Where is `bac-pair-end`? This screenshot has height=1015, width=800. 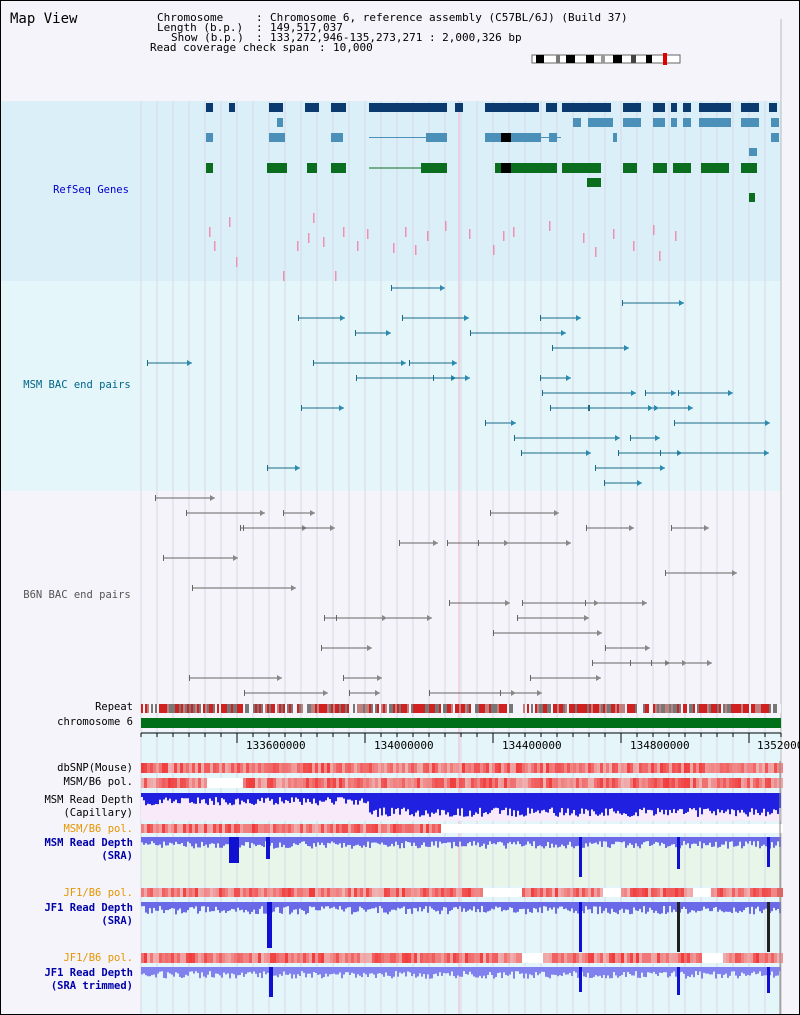
bac-pair-end is located at coordinates (399, 543).